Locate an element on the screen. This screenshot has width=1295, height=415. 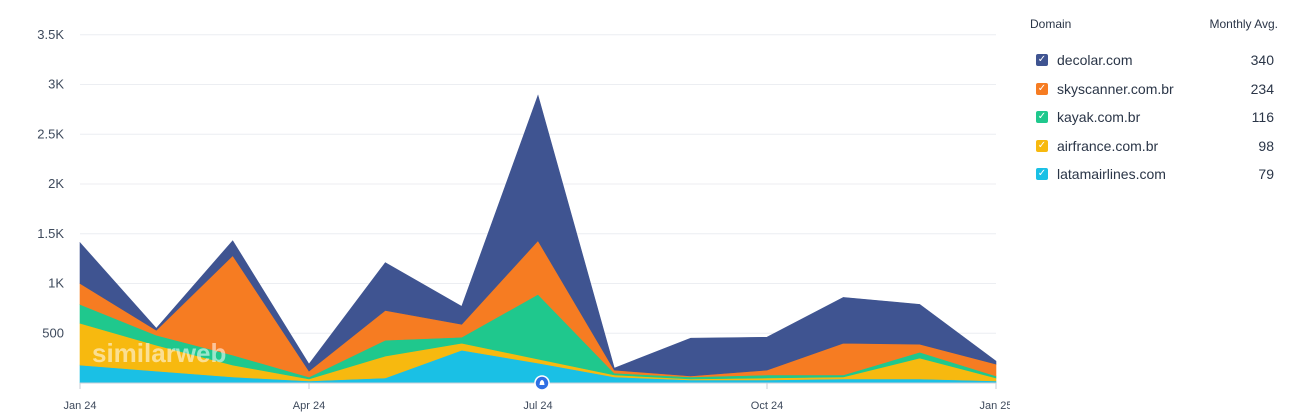
legend-domain: kayak.com.br is located at coordinates (1099, 117).